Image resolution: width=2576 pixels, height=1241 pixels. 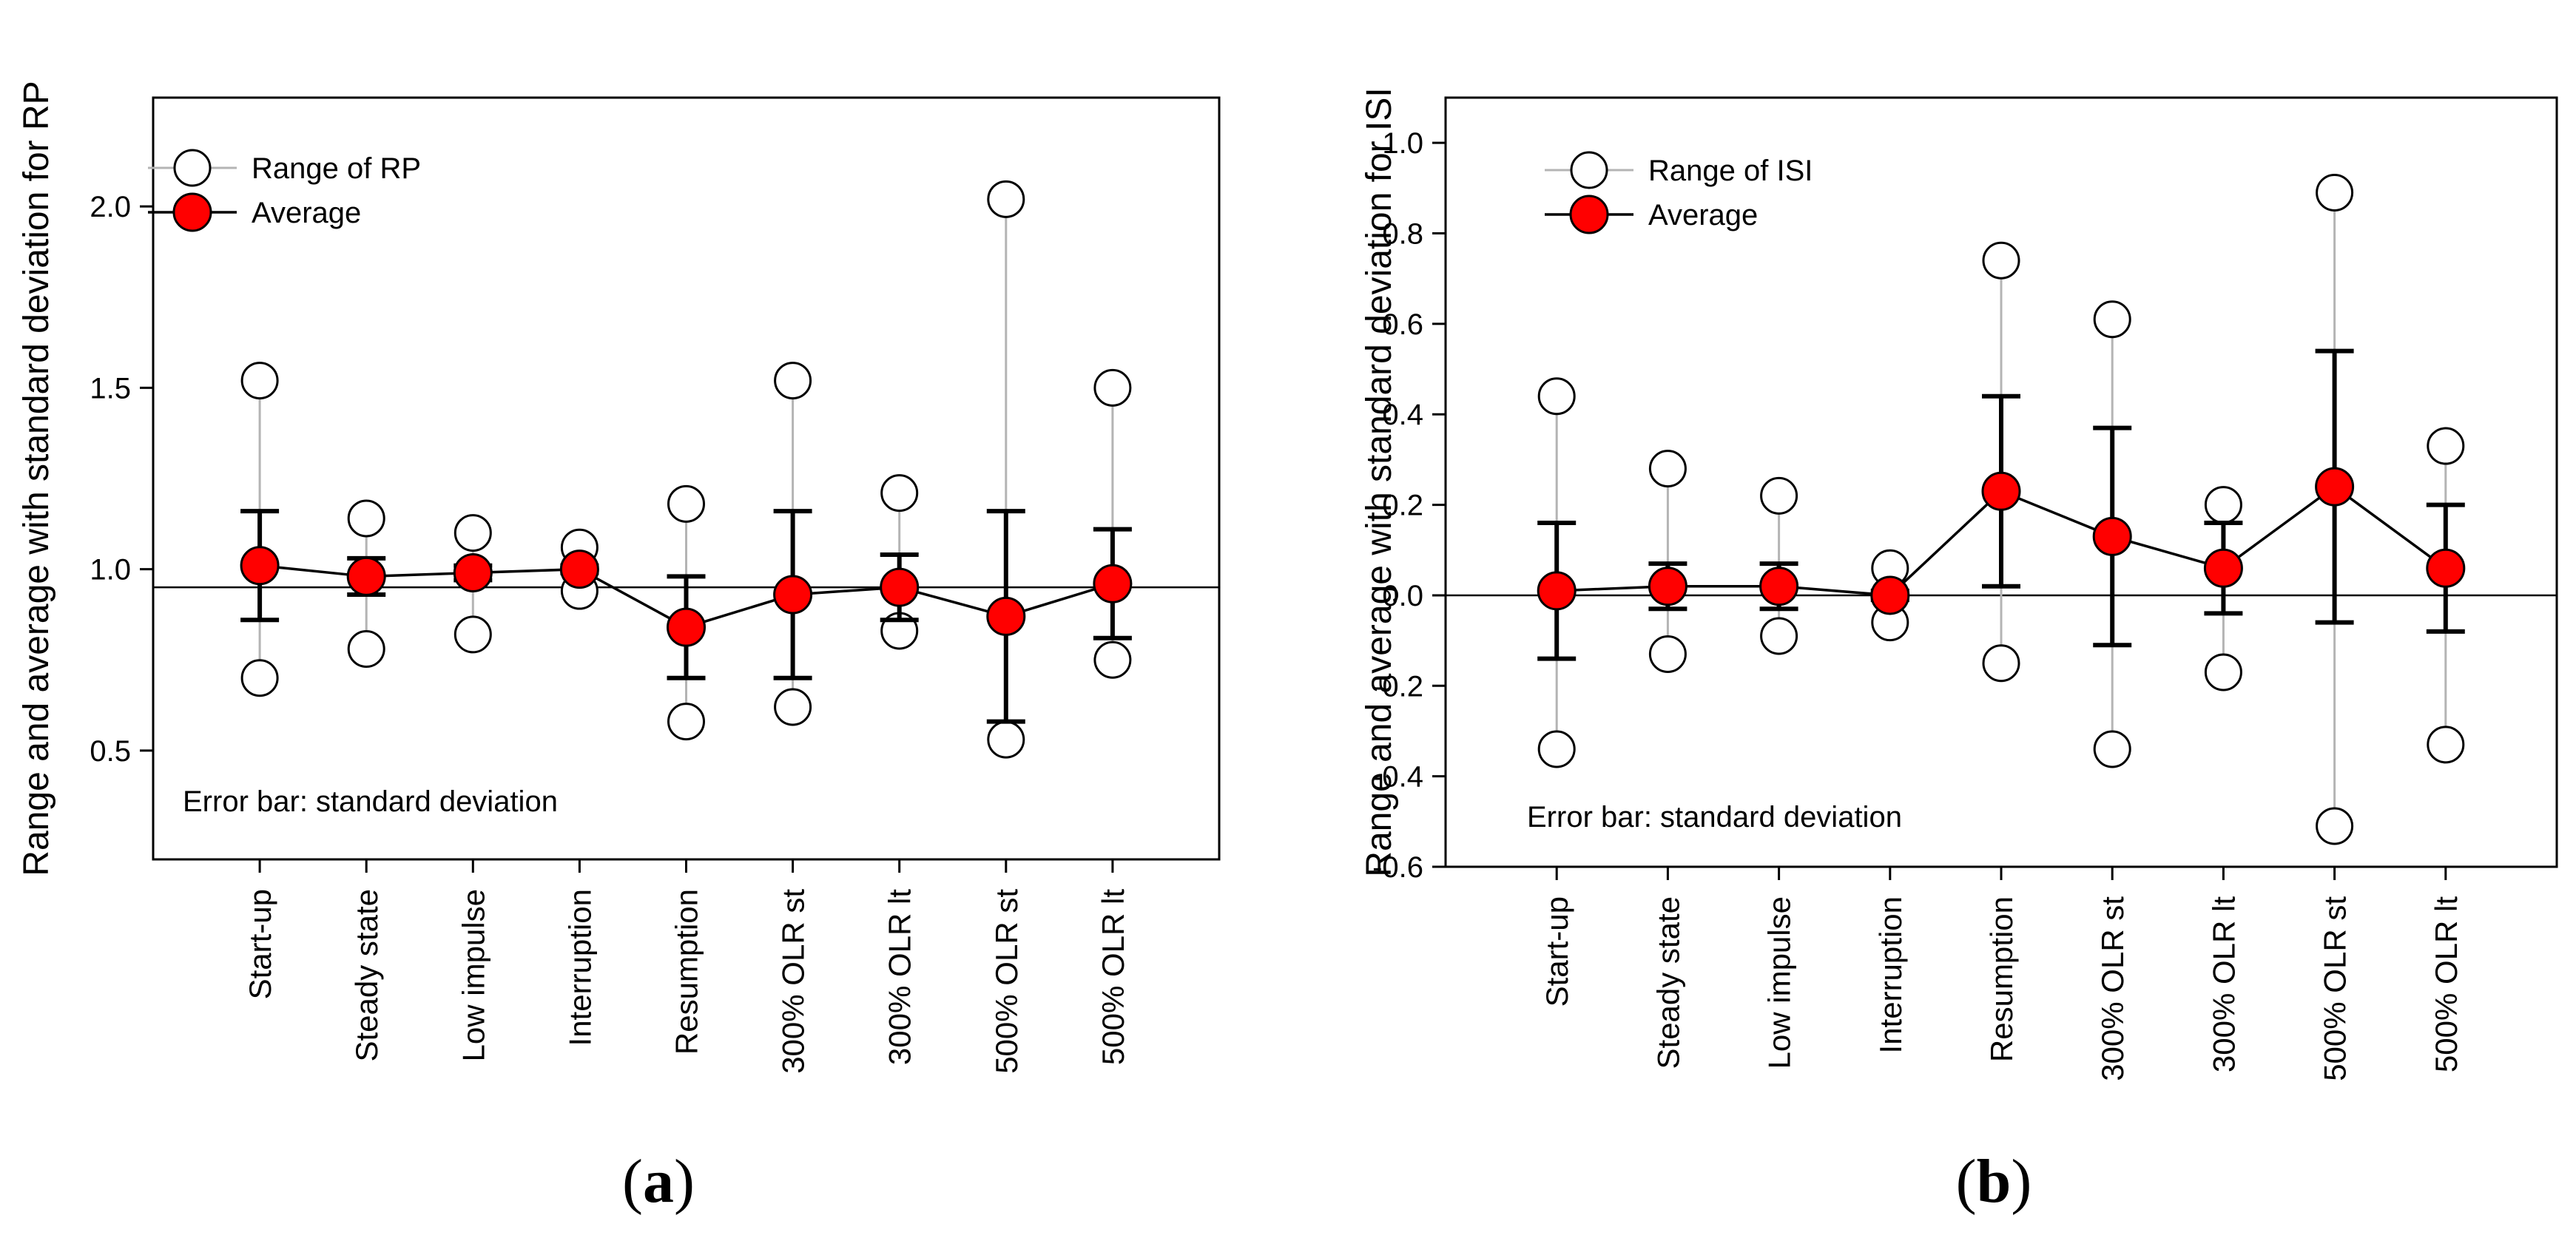 What do you see at coordinates (1402, 596) in the screenshot?
I see `y-tick-label: 0.0` at bounding box center [1402, 596].